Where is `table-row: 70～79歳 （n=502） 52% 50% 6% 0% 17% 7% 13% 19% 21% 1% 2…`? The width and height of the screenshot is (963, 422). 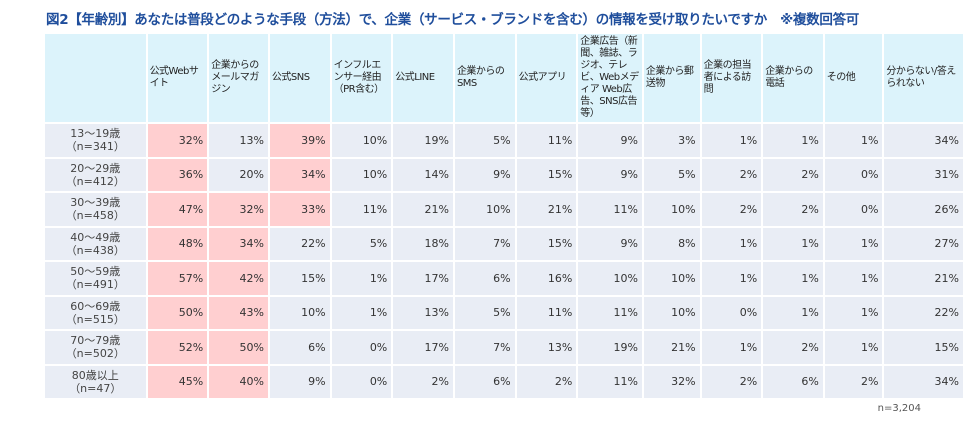
table-row: 70～79歳 （n=502） 52% 50% 6% 0% 17% 7% 13% 19% 21% 1% 2… is located at coordinates (504, 347).